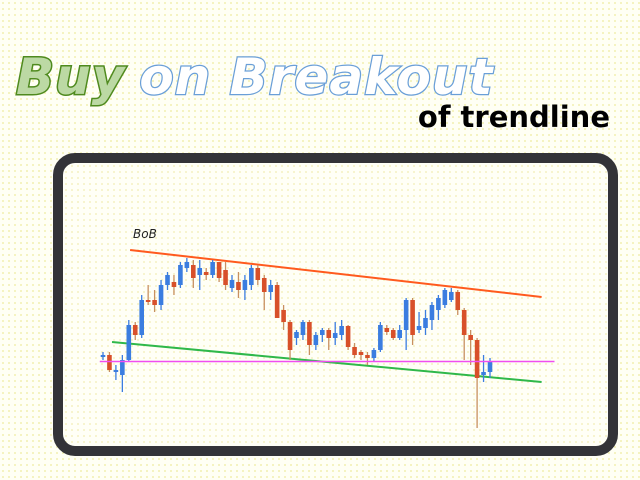 Image resolution: width=640 pixels, height=480 pixels. Describe the element at coordinates (145, 234) in the screenshot. I see `bob-annotation: BoB` at that location.